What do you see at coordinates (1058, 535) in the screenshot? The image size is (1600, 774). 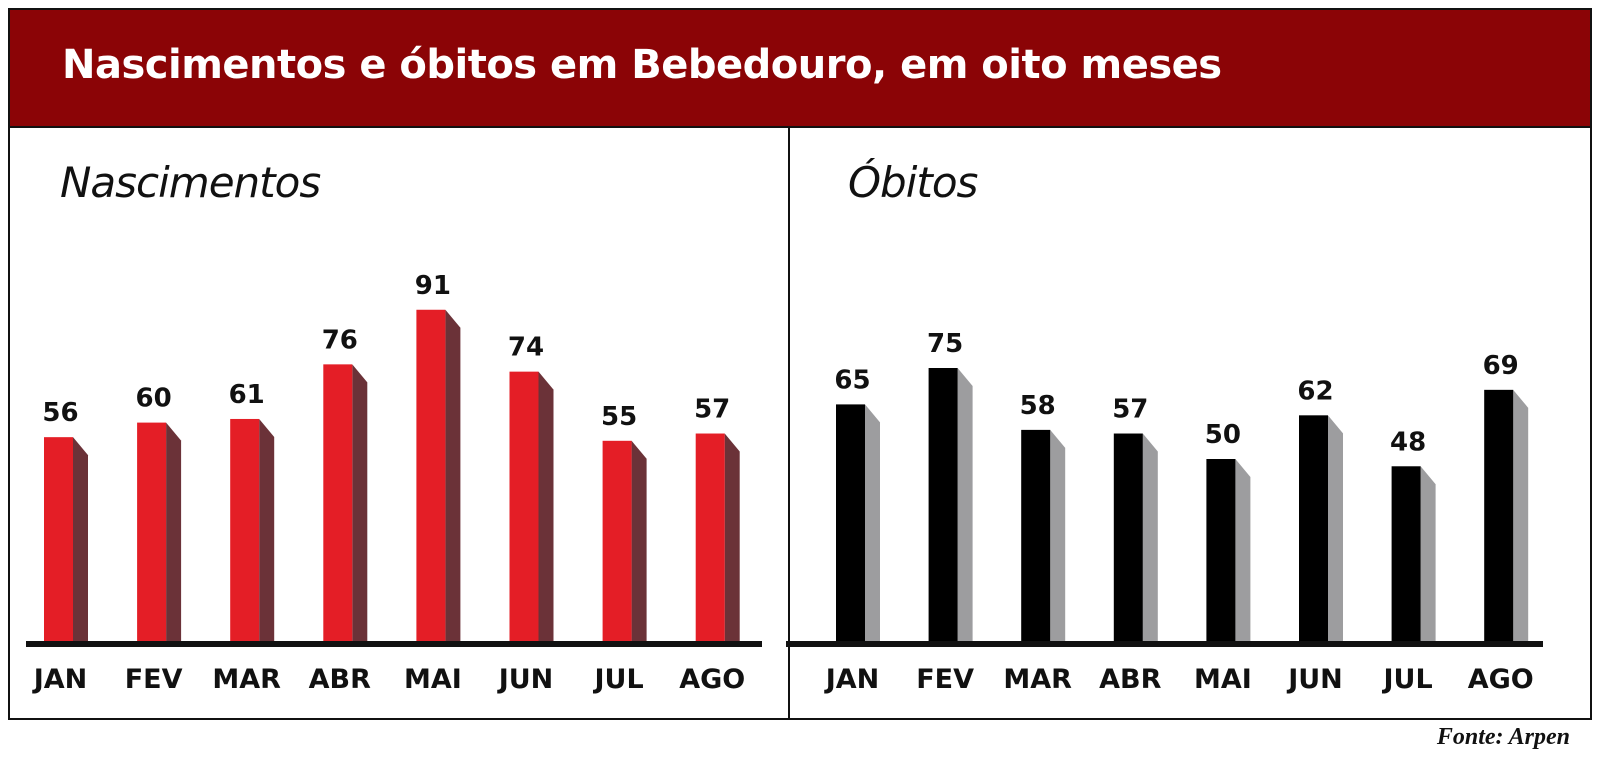 I see `deaths-bar-side-mar` at bounding box center [1058, 535].